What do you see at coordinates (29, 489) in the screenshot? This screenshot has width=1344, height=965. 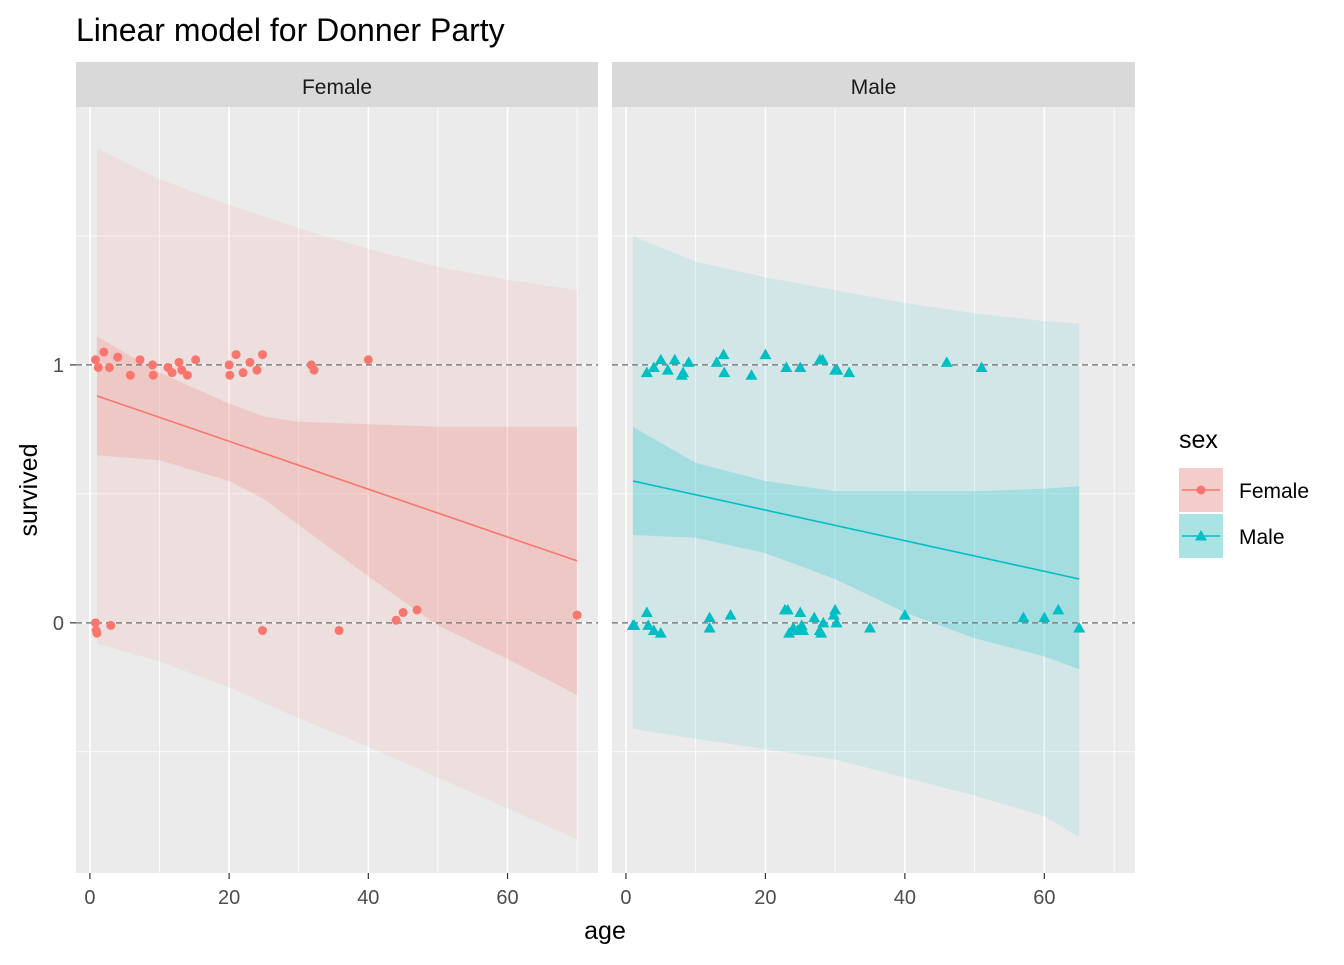 I see `y-axis-title: survived` at bounding box center [29, 489].